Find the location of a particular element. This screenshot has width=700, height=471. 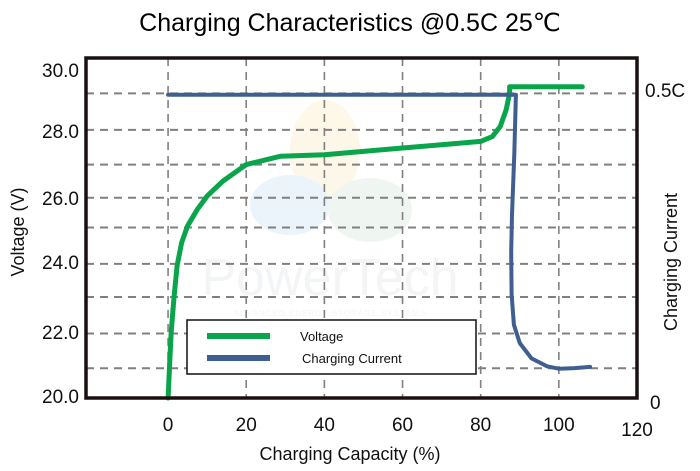

x-tick-label: 100 is located at coordinates (559, 425).